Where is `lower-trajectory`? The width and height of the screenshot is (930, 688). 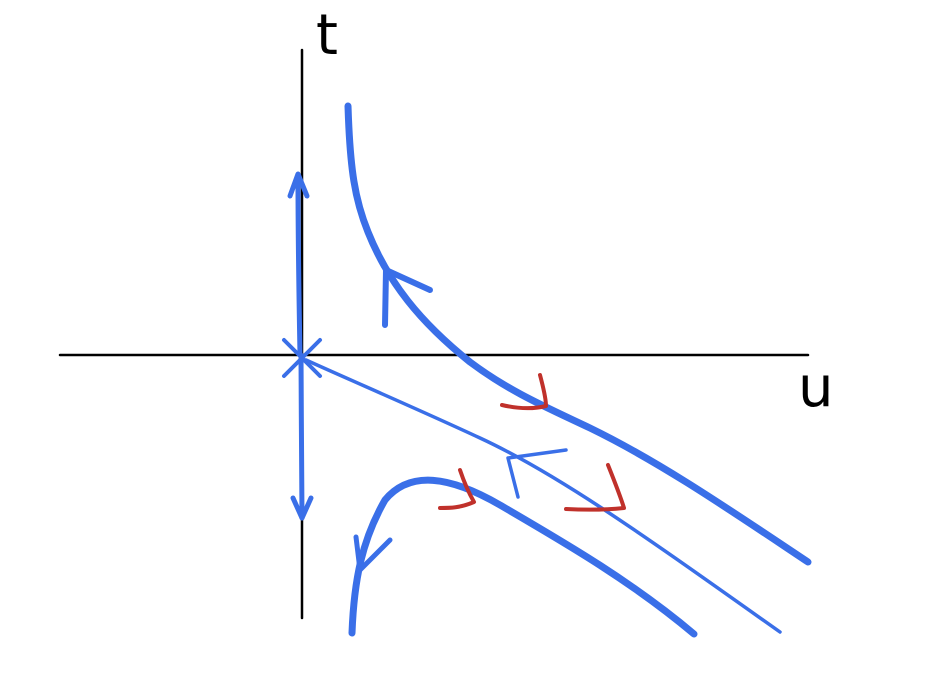 lower-trajectory is located at coordinates (523, 557).